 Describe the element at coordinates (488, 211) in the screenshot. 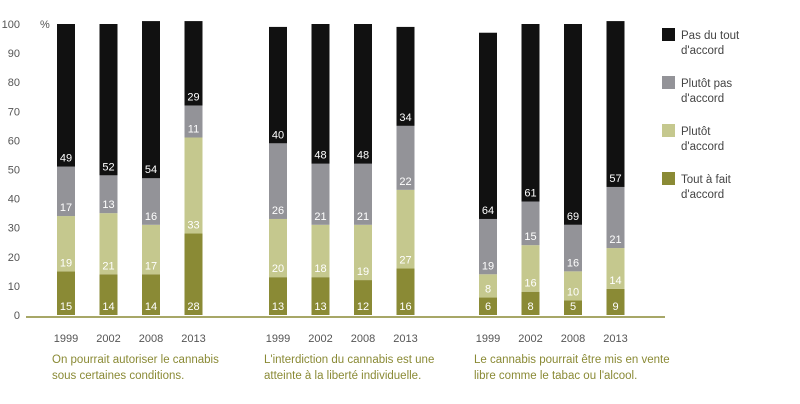

I see `data-label: 64` at that location.